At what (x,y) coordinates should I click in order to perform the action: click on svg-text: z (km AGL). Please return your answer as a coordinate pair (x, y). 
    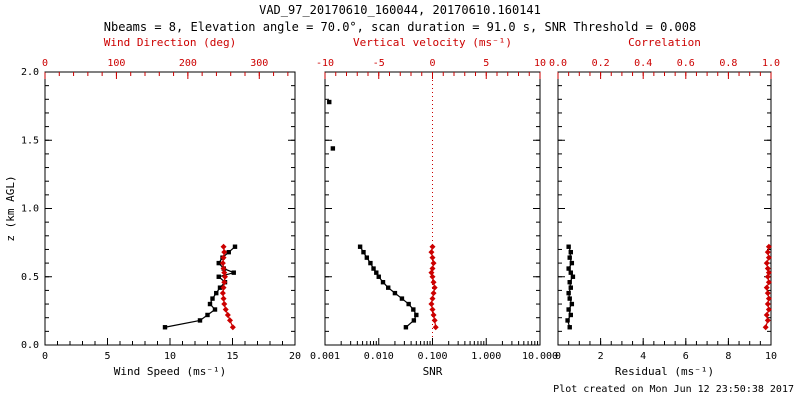
    Looking at the image, I should click on (10, 208).